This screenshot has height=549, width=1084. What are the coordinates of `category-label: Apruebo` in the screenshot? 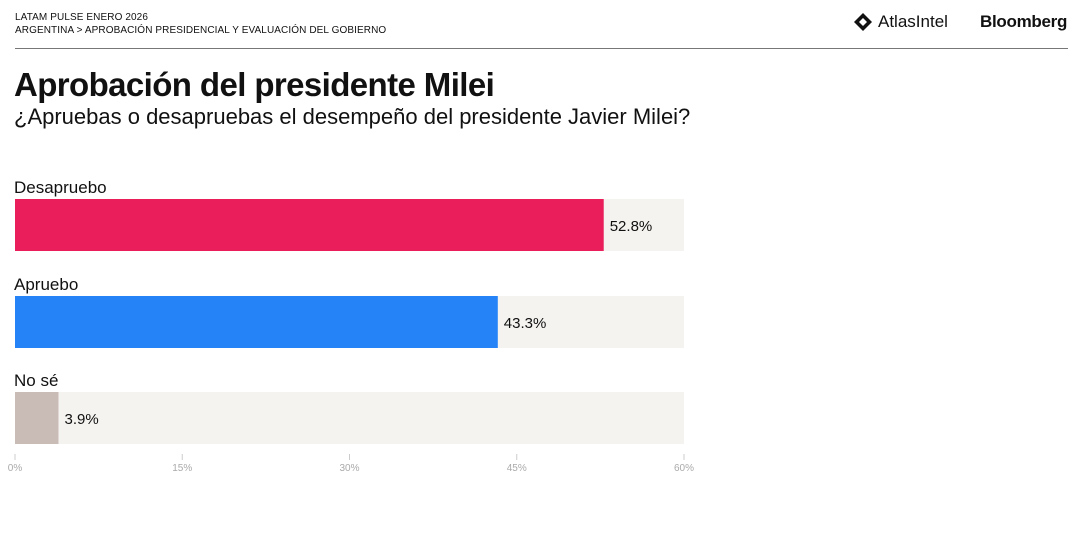 It's located at (46, 284).